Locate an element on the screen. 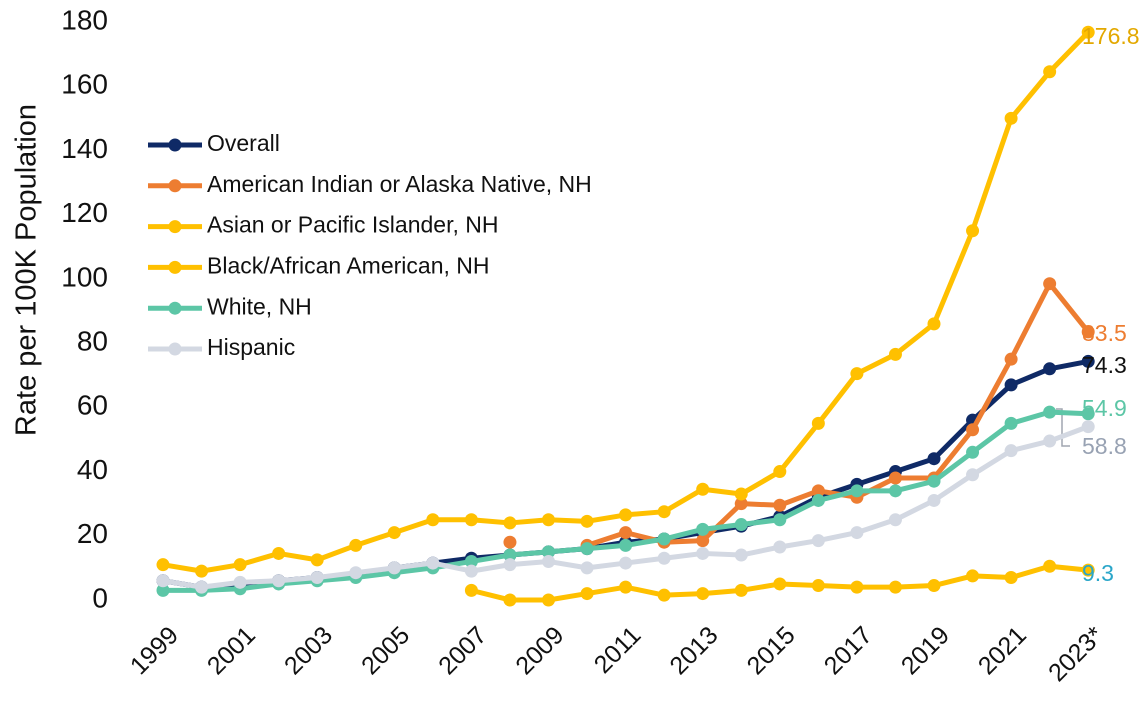 The height and width of the screenshot is (715, 1145). legend-label: Overall is located at coordinates (243, 143).